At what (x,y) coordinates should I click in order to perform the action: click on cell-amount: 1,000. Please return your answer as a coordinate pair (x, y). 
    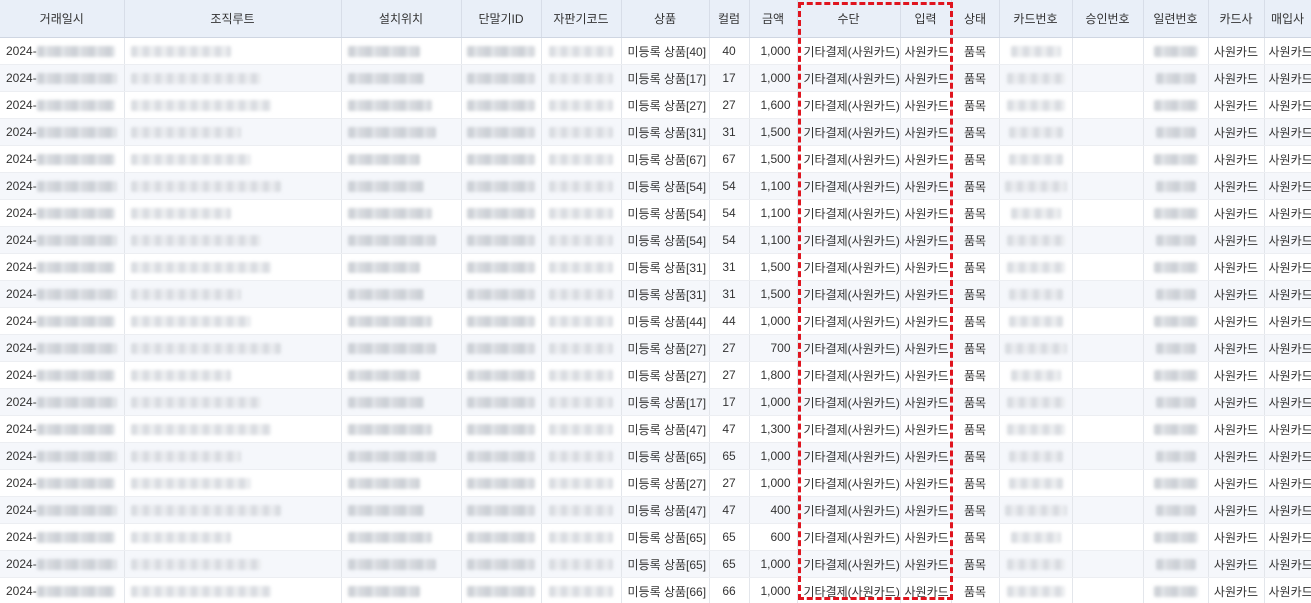
    Looking at the image, I should click on (773, 483).